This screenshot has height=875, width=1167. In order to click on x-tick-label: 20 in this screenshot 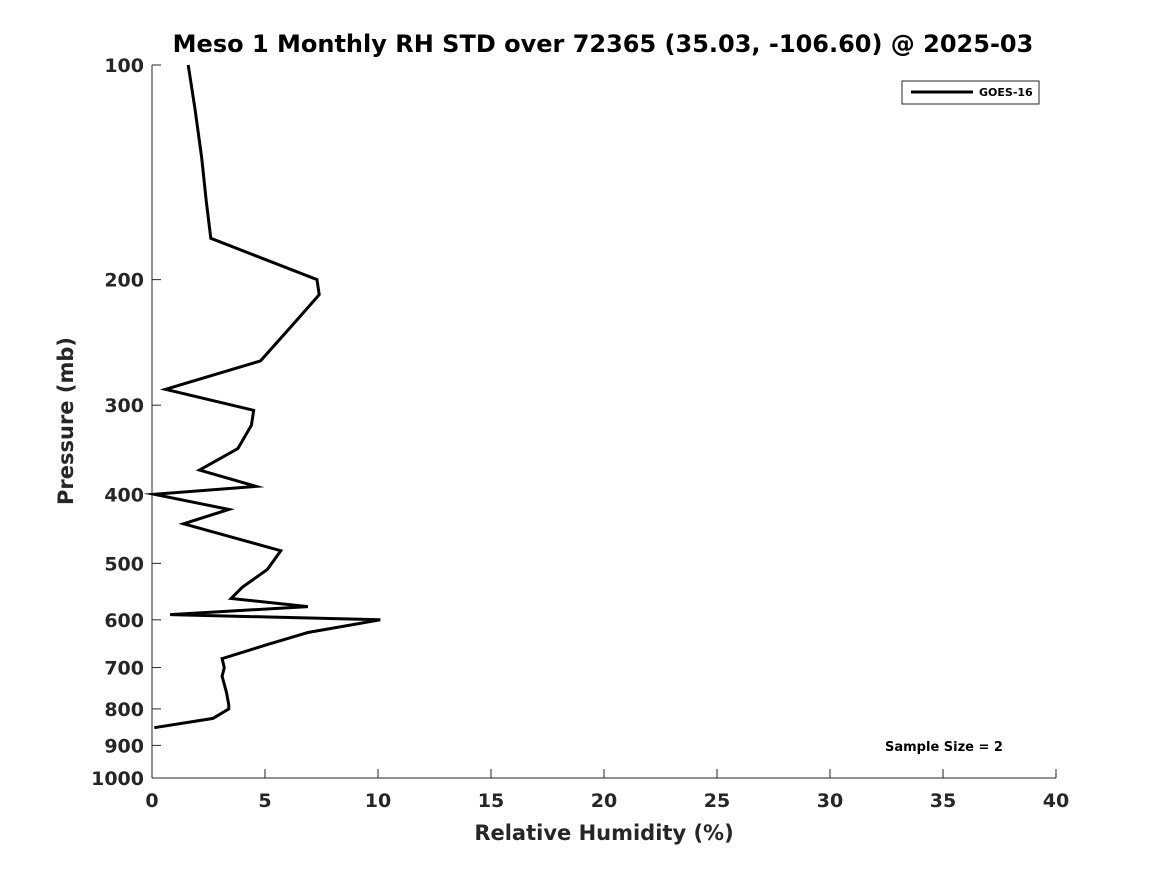, I will do `click(604, 801)`.